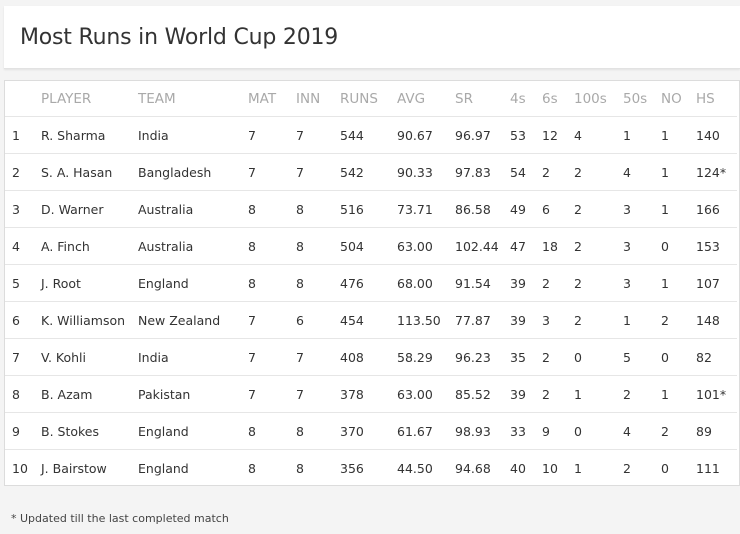 The image size is (740, 534). What do you see at coordinates (89, 209) in the screenshot?
I see `player-cell: D. Warner` at bounding box center [89, 209].